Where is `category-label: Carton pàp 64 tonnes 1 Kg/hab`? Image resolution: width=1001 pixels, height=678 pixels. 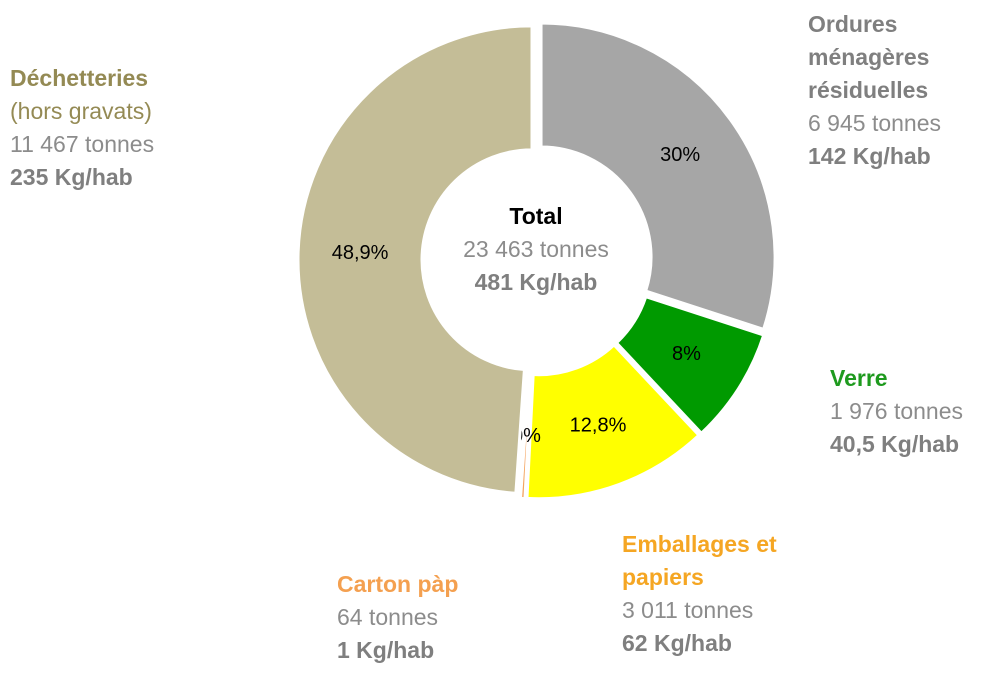
category-label: Carton pàp 64 tonnes 1 Kg/hab is located at coordinates (437, 617).